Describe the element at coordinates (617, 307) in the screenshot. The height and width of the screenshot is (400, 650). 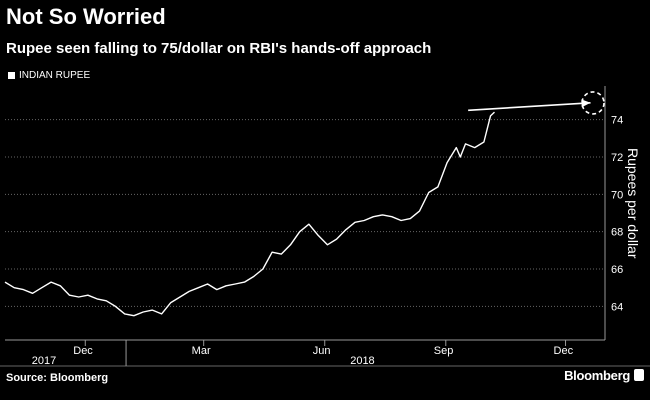
I see `y-tick-label: 64` at that location.